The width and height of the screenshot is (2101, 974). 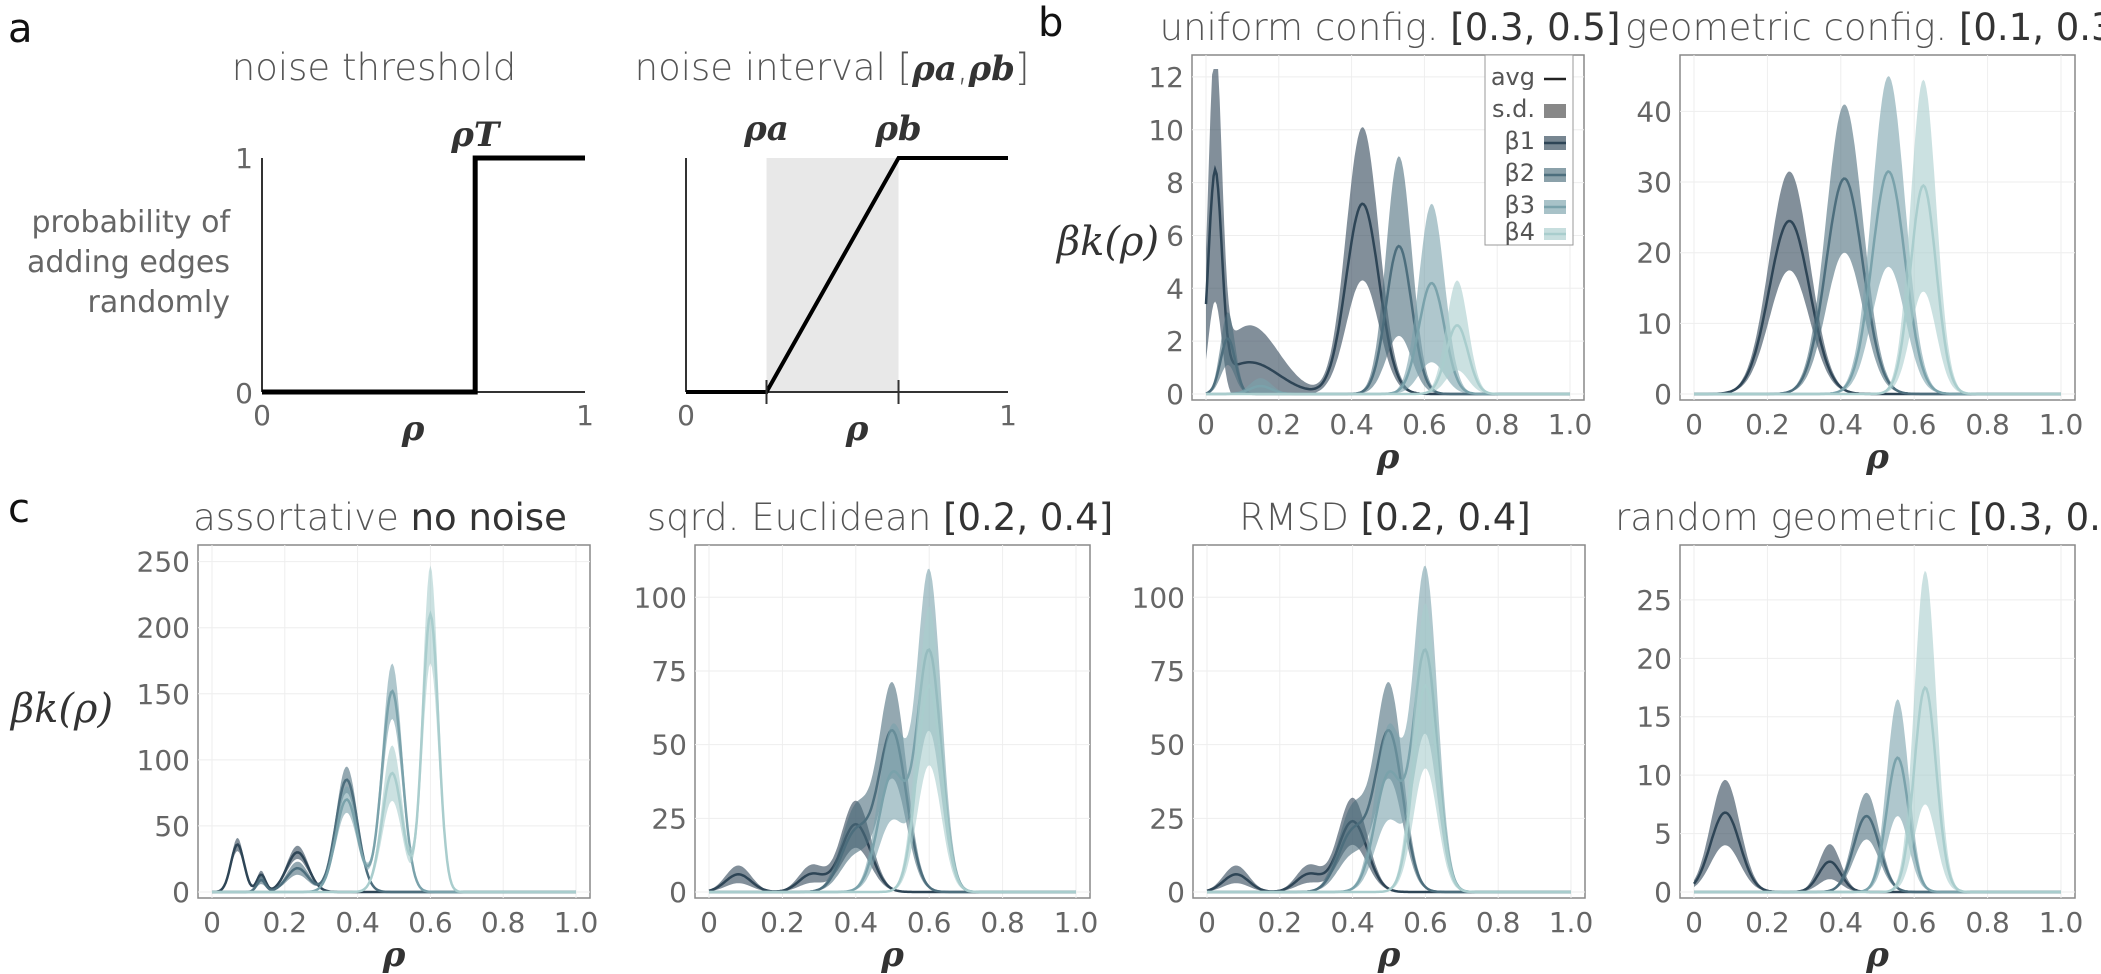 I want to click on panel-letter-a: a, so click(x=20, y=29).